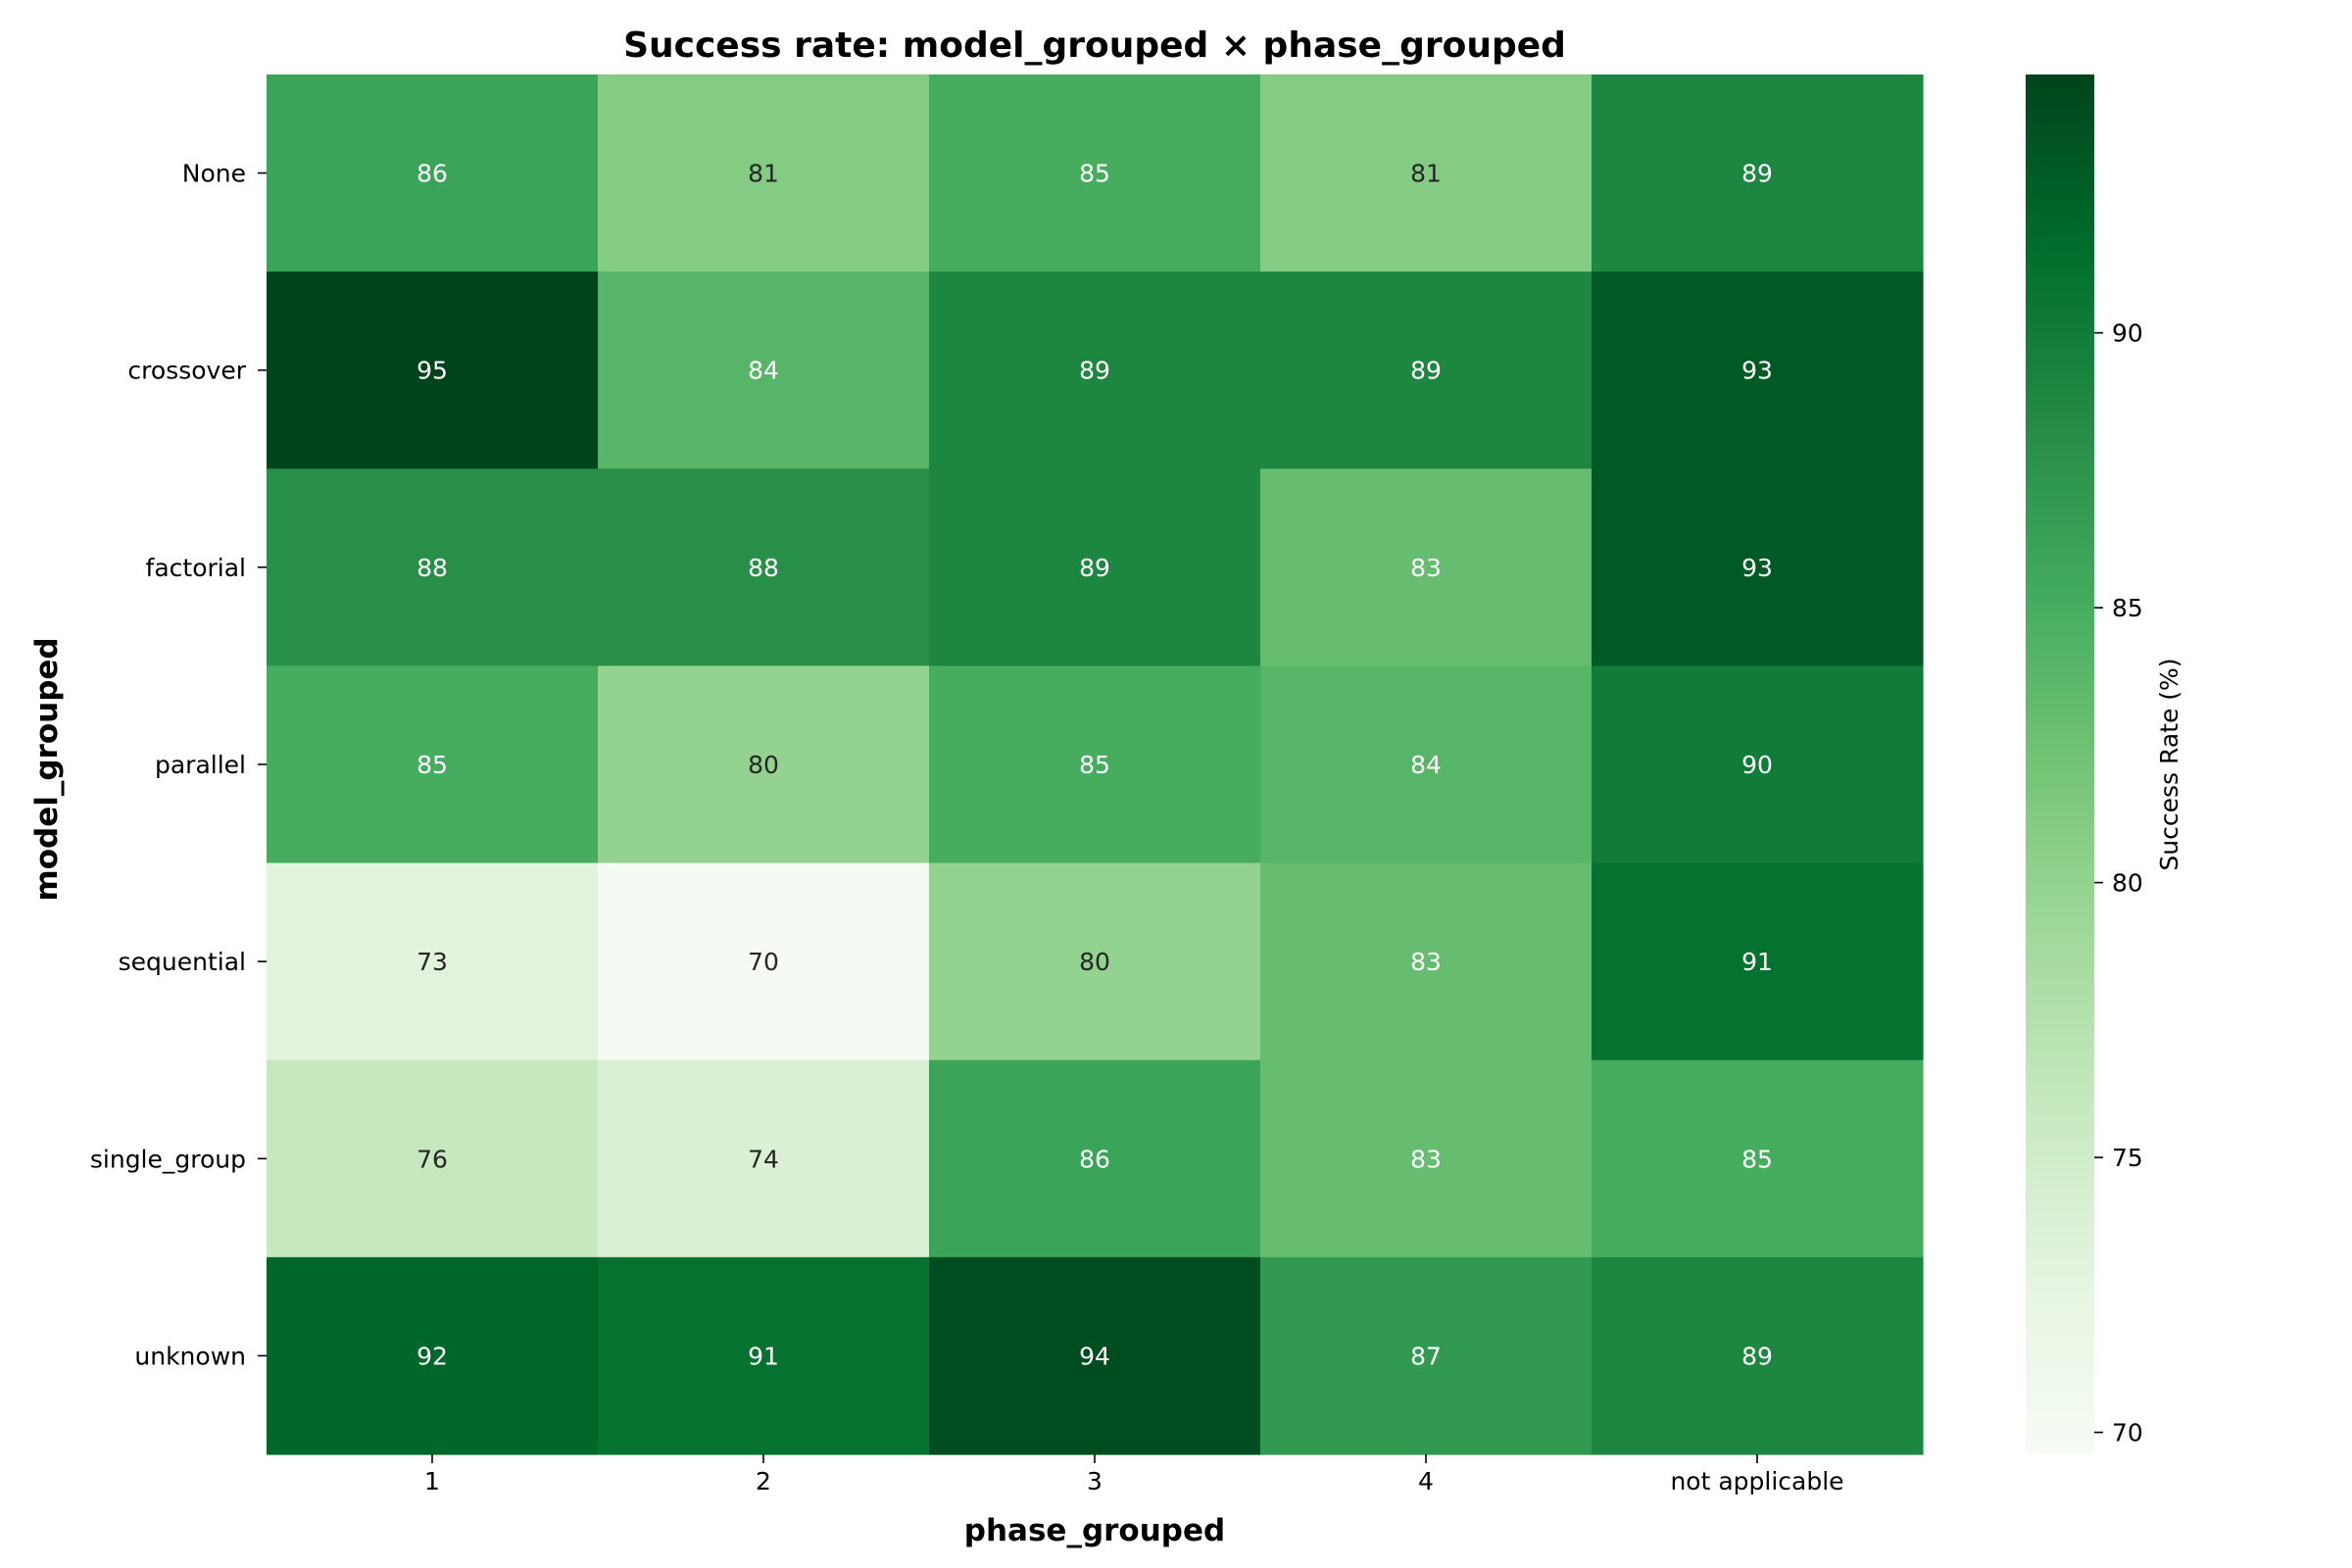  Describe the element at coordinates (1756, 1481) in the screenshot. I see `x-tick-label: not applicable` at that location.